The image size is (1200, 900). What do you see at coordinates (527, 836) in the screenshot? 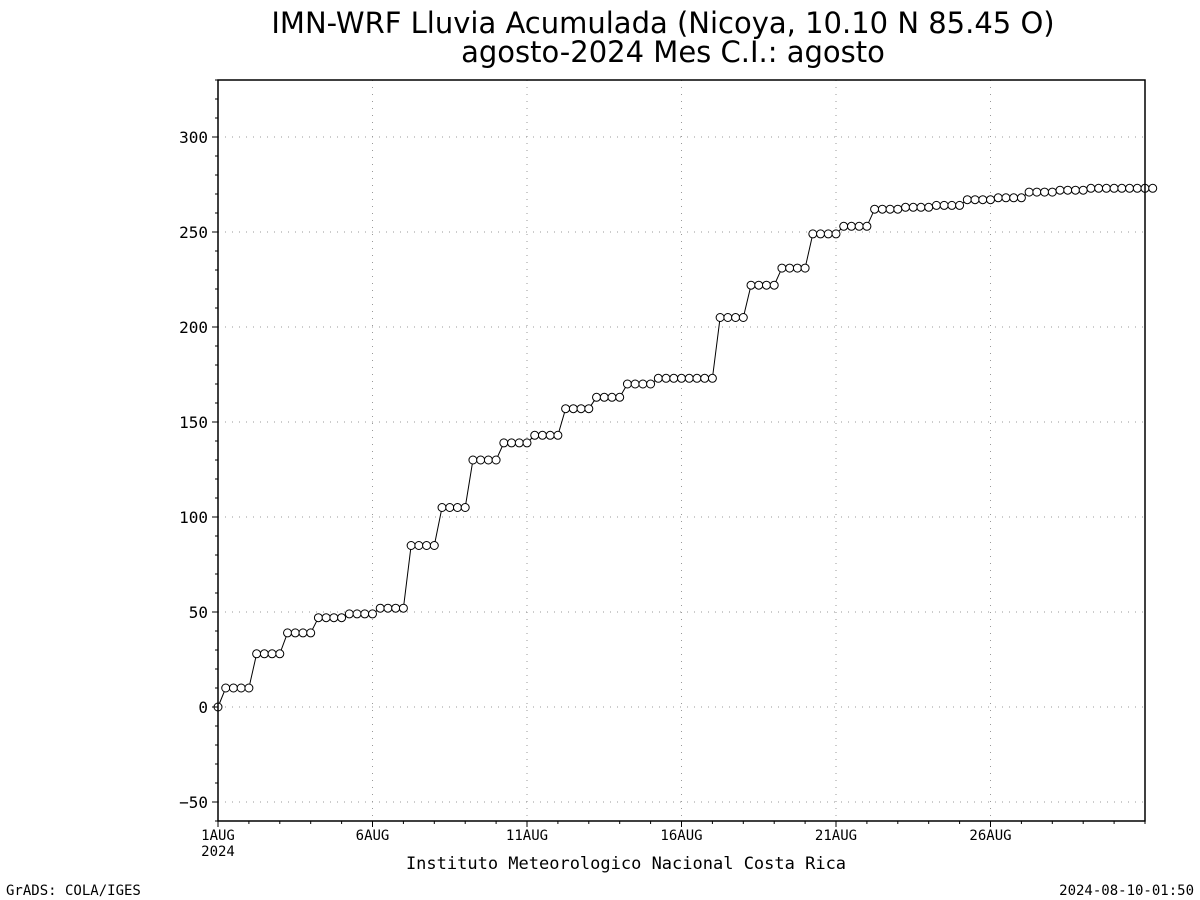
I see `x-tick-label: 11AUG` at bounding box center [527, 836].